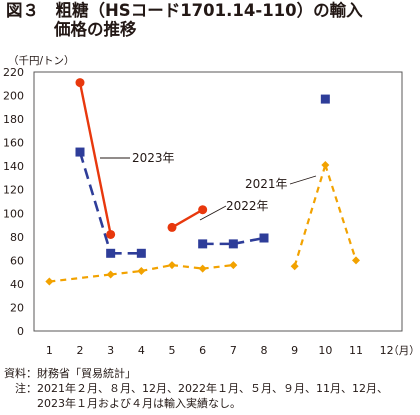 The image size is (420, 415). I want to click on y-tick-label: 200, so click(13, 96).